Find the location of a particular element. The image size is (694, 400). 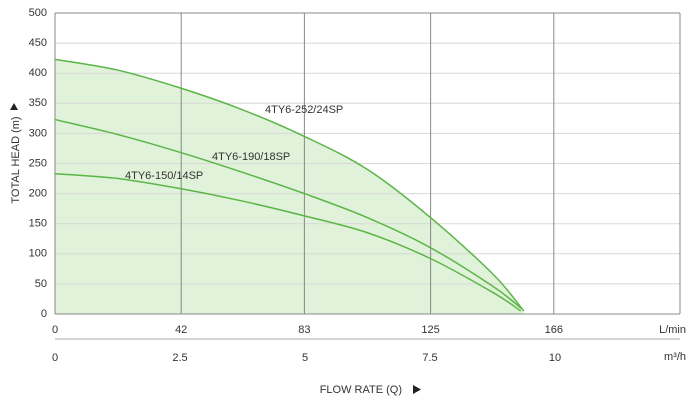

x-tick-label: 42 is located at coordinates (181, 330).